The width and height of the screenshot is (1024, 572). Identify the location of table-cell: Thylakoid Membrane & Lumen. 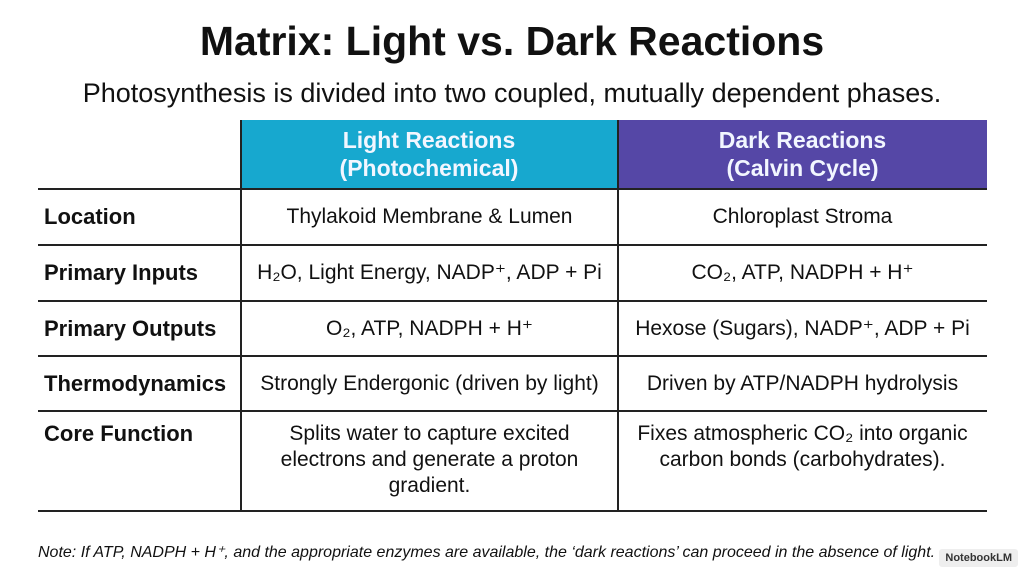
(429, 216).